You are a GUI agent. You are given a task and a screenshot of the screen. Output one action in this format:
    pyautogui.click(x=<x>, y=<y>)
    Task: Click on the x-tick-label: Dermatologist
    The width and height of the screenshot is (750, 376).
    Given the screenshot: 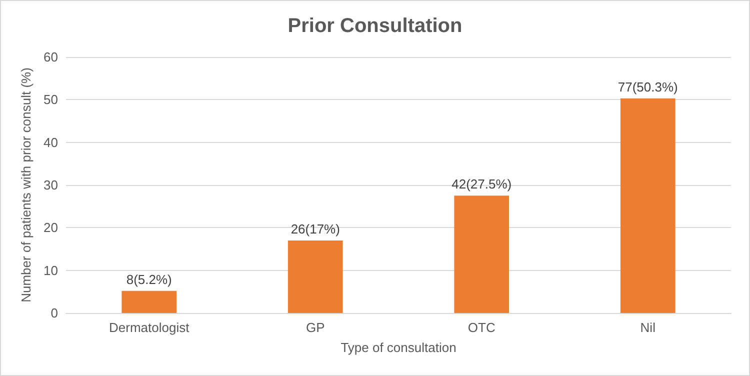 What is the action you would take?
    pyautogui.click(x=149, y=327)
    